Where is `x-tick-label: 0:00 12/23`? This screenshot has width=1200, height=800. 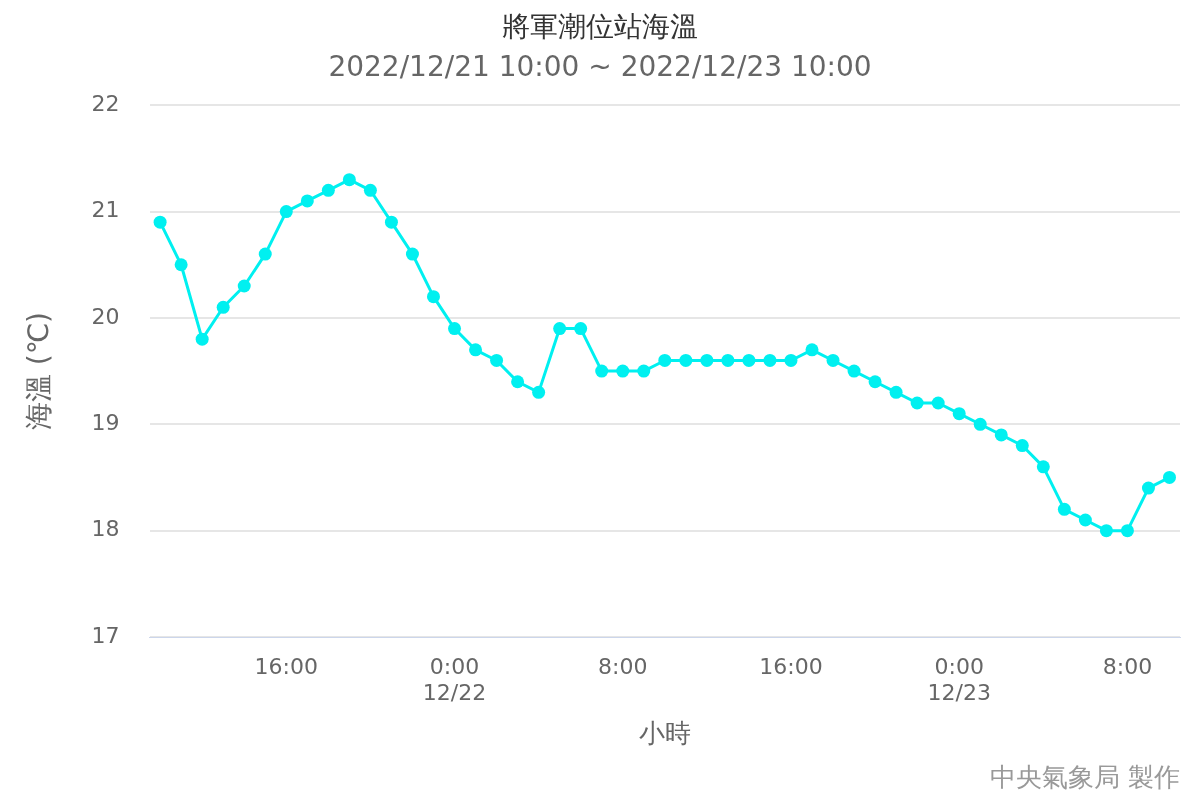 x-tick-label: 0:00 12/23 is located at coordinates (959, 679).